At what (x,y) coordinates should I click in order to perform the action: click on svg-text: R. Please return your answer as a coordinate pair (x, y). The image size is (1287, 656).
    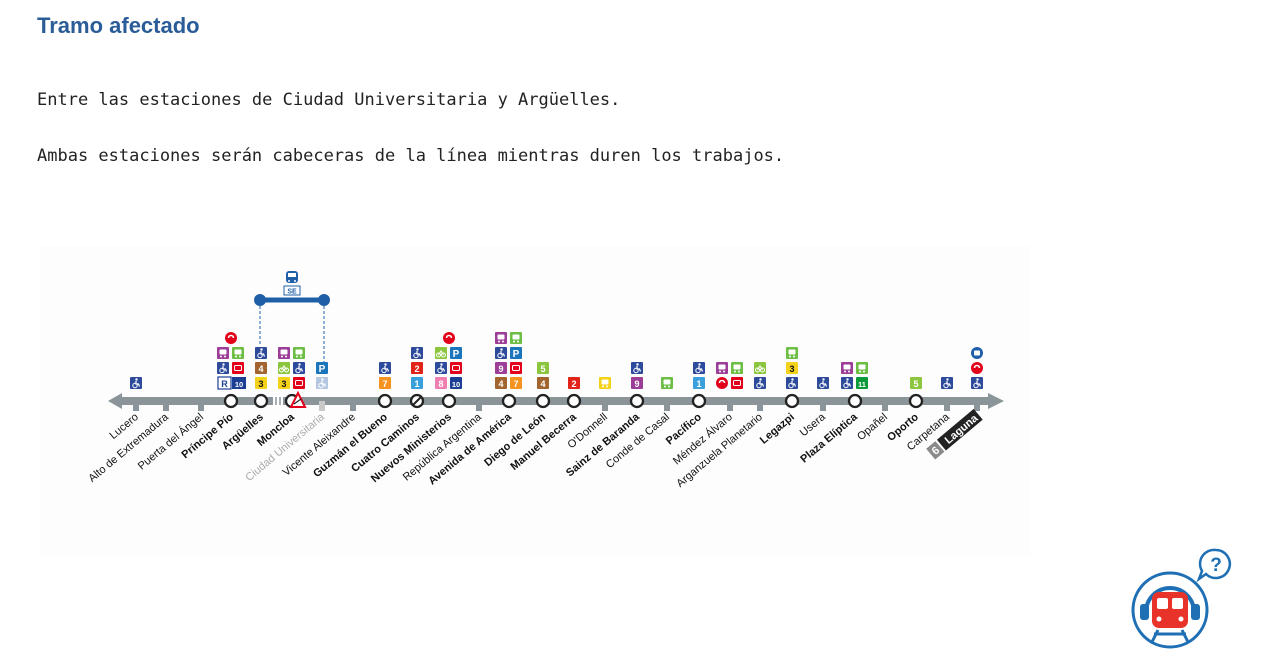
    Looking at the image, I should click on (224, 384).